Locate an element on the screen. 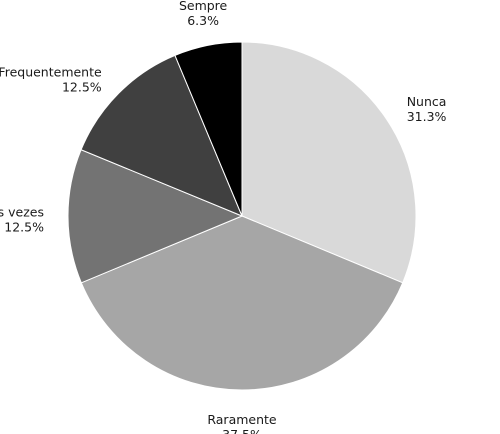  slice-value-0: 31.3% is located at coordinates (427, 116).